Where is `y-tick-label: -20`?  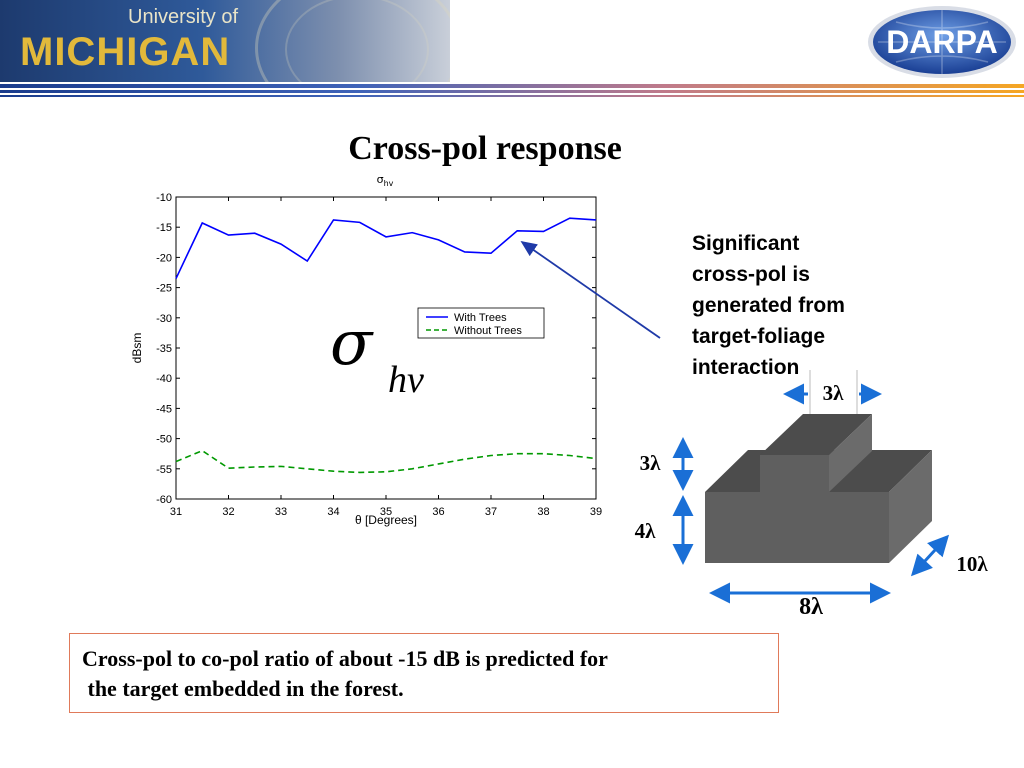 y-tick-label: -20 is located at coordinates (164, 258).